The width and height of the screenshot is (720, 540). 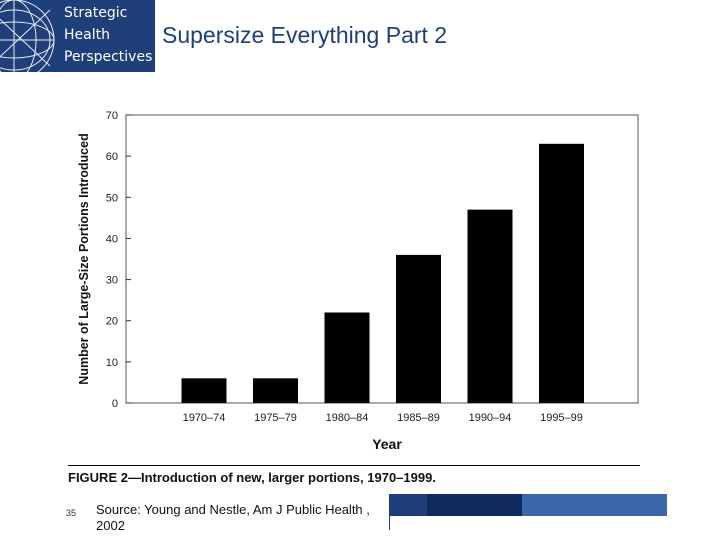 What do you see at coordinates (112, 322) in the screenshot?
I see `y-tick-label: 20` at bounding box center [112, 322].